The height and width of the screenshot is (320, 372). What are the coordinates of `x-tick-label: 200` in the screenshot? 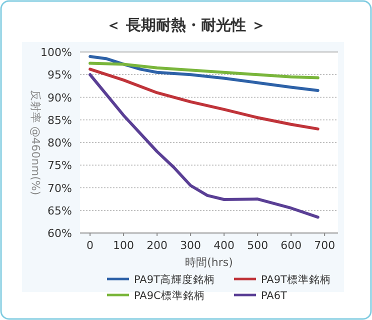 It's located at (157, 245).